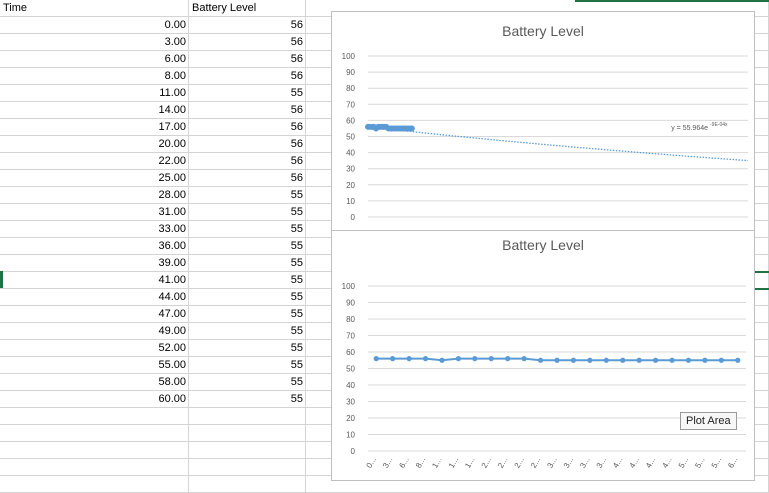 The image size is (769, 493). I want to click on time-cell: 8.00, so click(94, 76).